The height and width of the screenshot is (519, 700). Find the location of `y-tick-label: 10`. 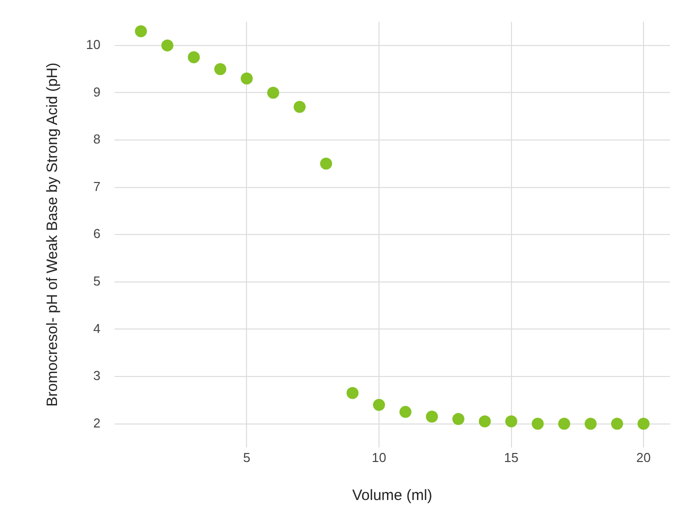

y-tick-label: 10 is located at coordinates (93, 44).